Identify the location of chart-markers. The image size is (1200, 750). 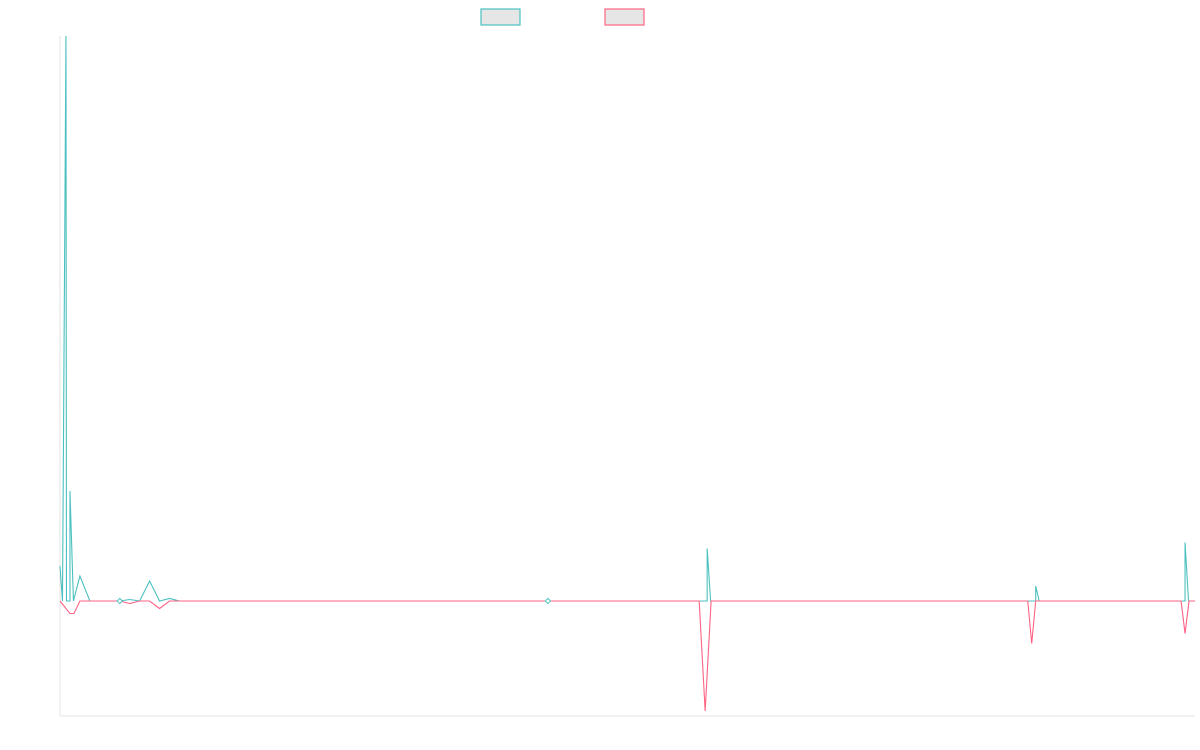
(334, 601).